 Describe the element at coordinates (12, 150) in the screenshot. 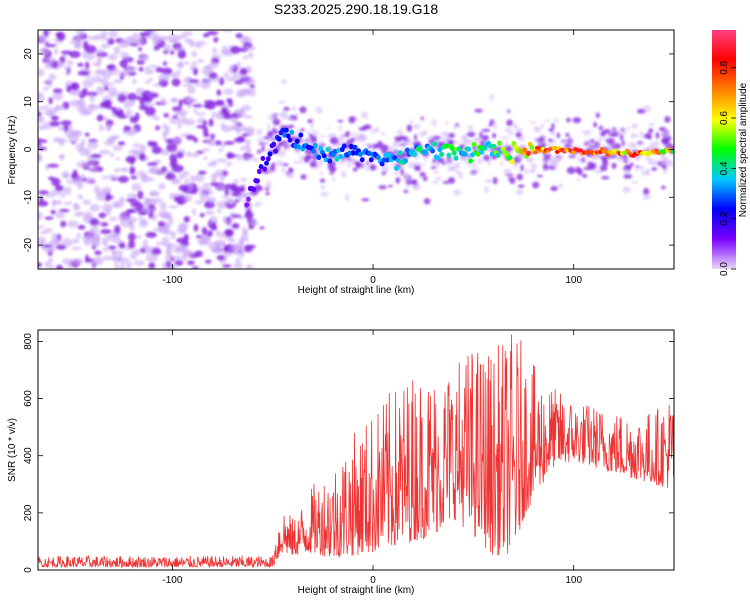

I see `spectrogram-y-label: Frequency (Hz)` at that location.